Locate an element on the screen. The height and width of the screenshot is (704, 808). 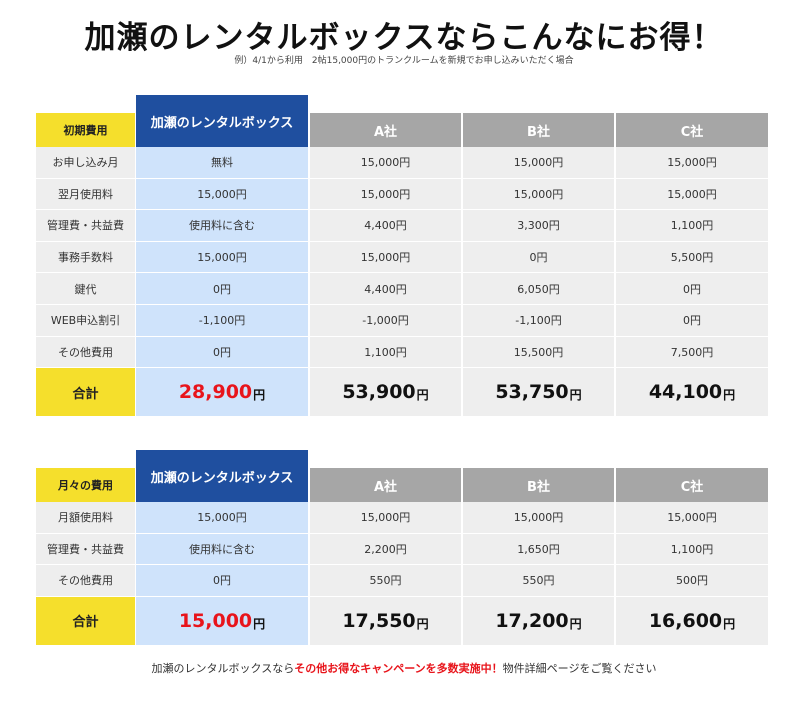
table-row: 月額使用料 15,000円 15,000円 15,000円 15,000円 is located at coordinates (402, 518).